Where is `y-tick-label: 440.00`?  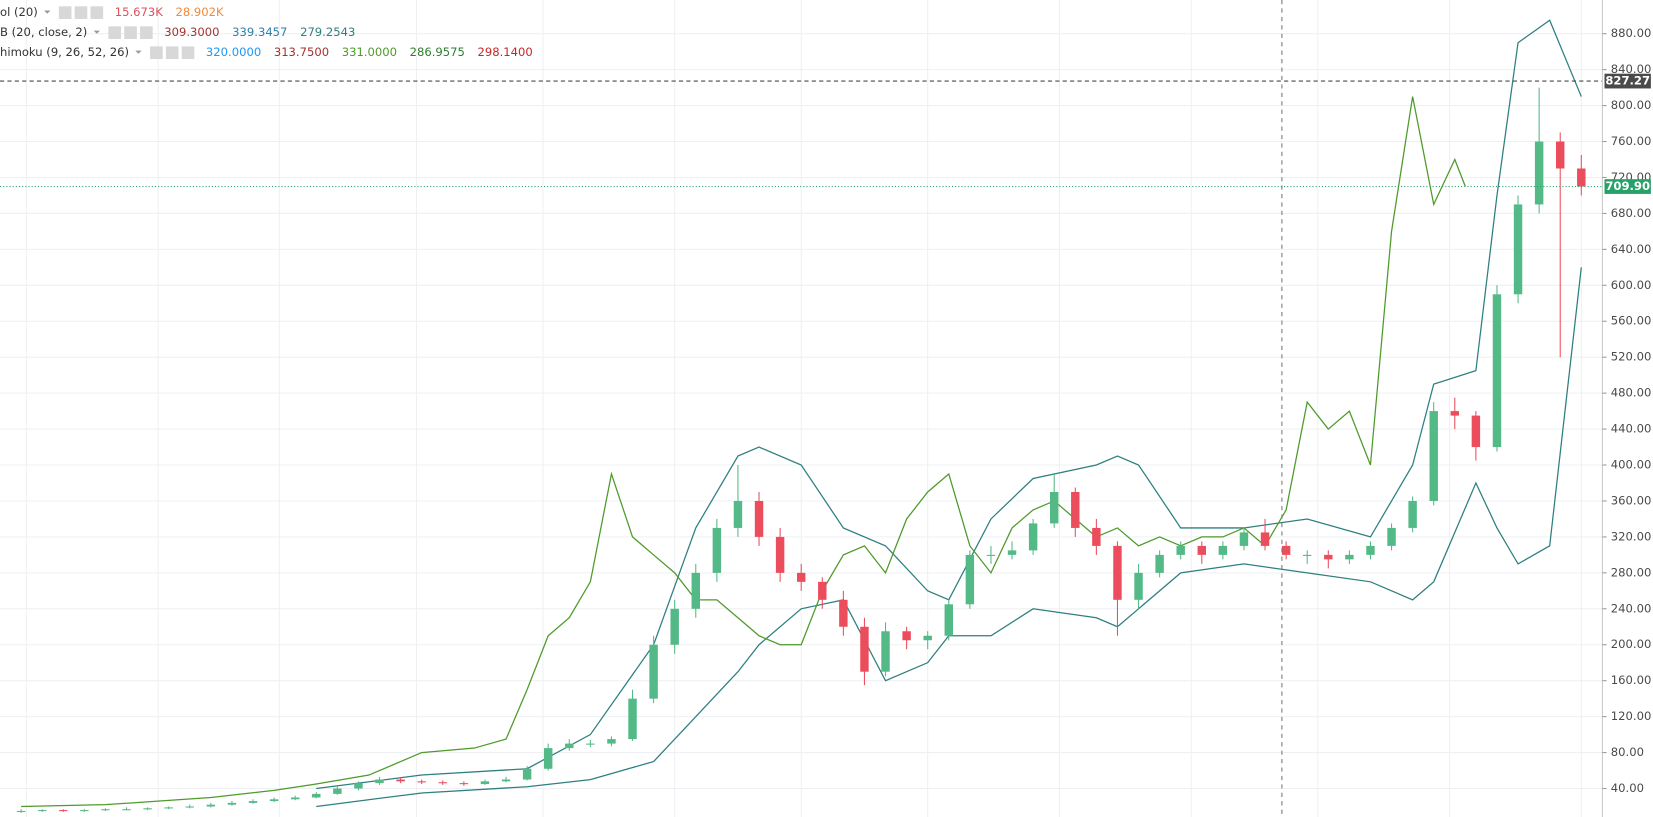
y-tick-label: 440.00 is located at coordinates (1631, 429).